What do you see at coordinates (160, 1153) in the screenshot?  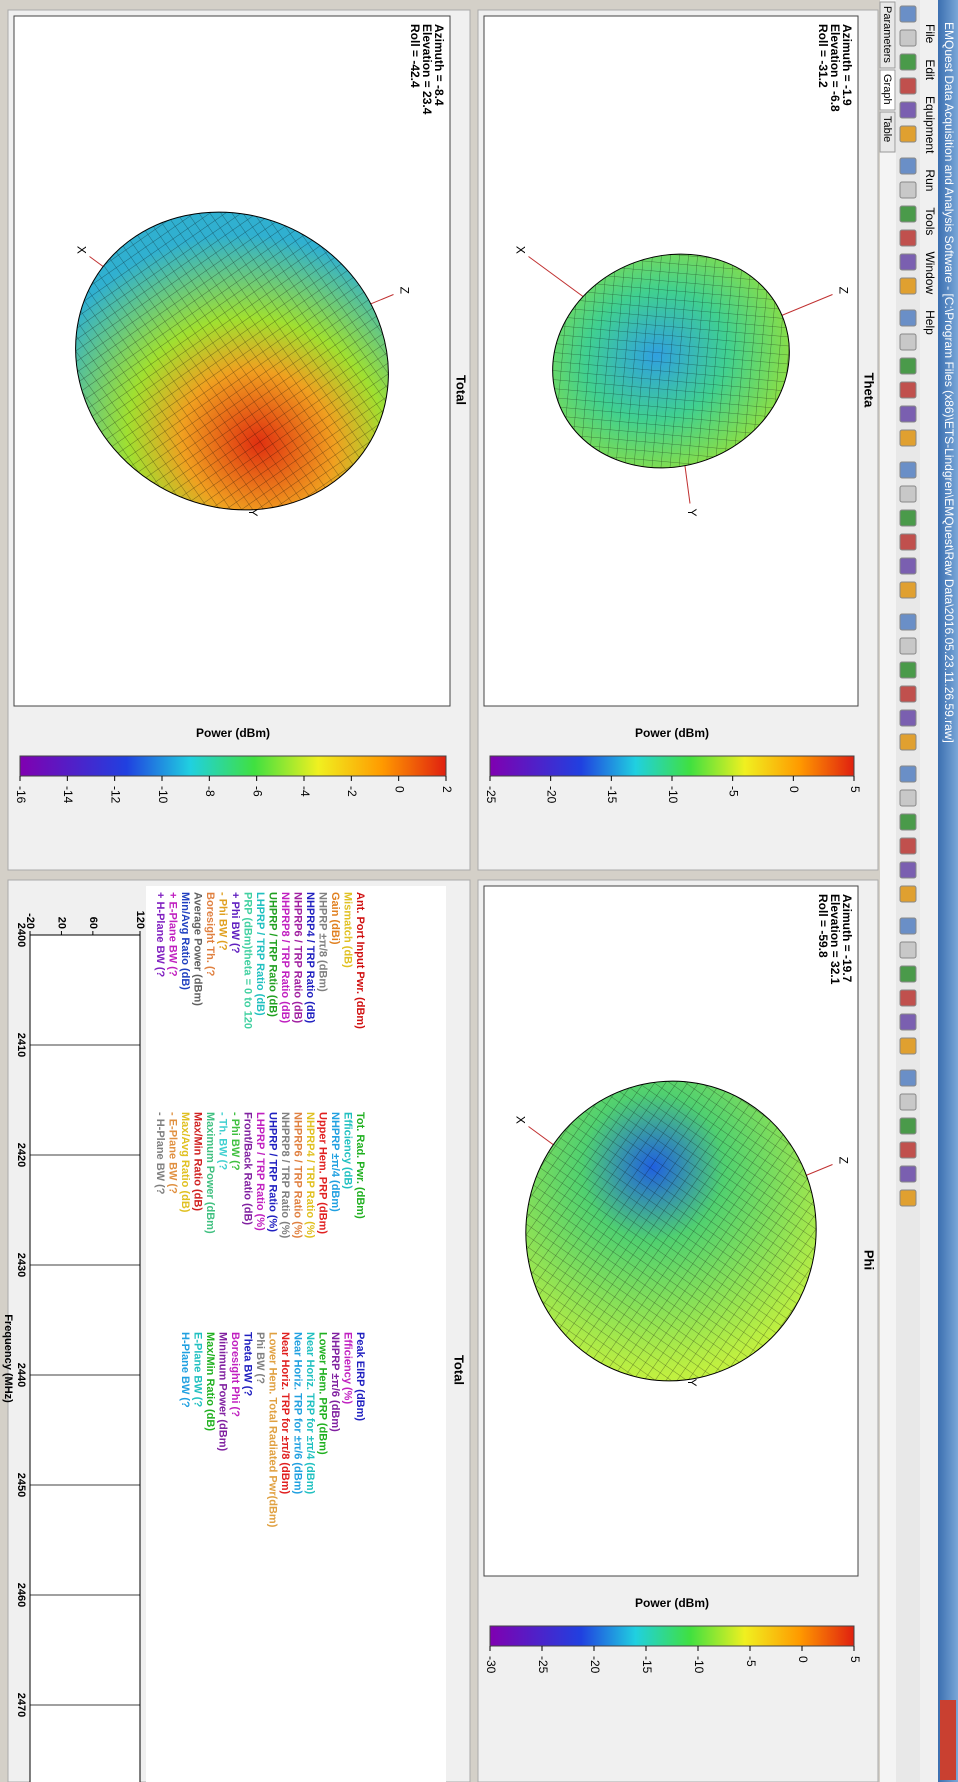 I see `legend-entry: - H-Plane BW (?` at bounding box center [160, 1153].